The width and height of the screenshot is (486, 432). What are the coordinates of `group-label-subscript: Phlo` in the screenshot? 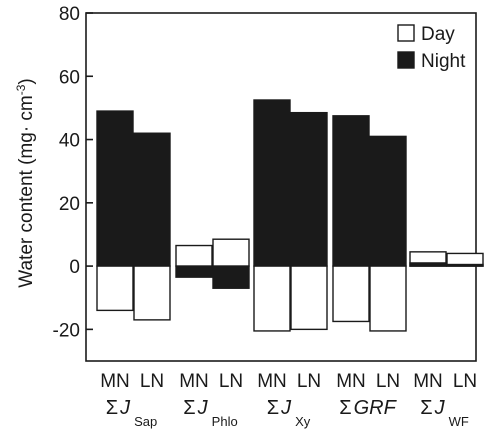 It's located at (225, 421).